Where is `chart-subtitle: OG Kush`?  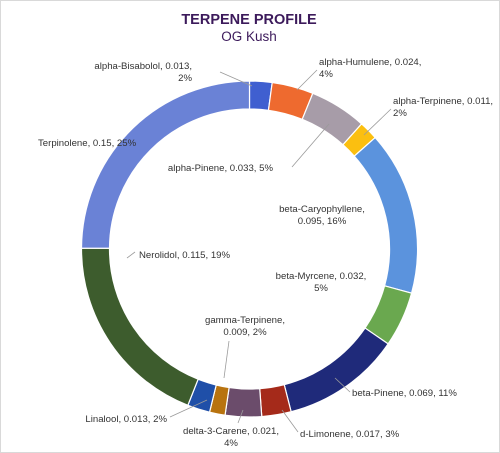
chart-subtitle: OG Kush is located at coordinates (249, 36).